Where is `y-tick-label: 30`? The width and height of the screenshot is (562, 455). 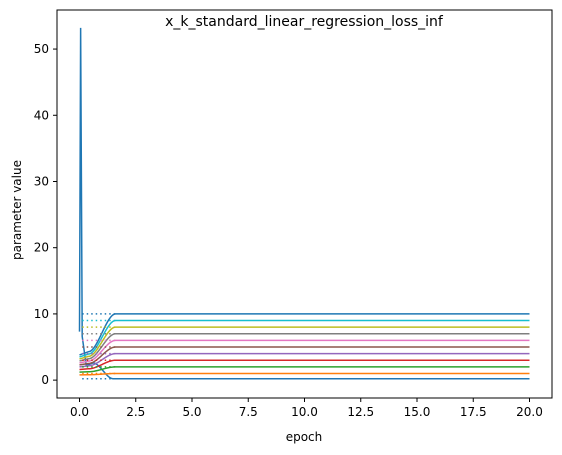
y-tick-label: 30 is located at coordinates (41, 181).